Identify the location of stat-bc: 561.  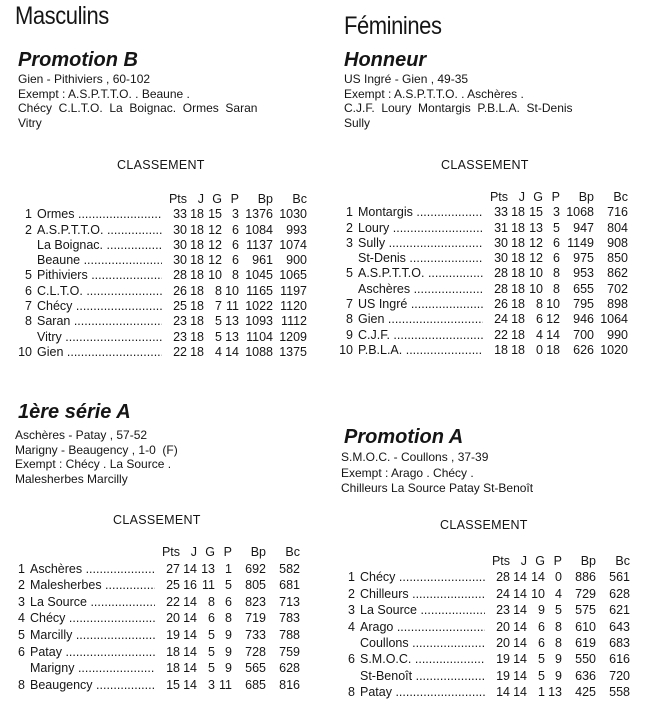
(619, 577).